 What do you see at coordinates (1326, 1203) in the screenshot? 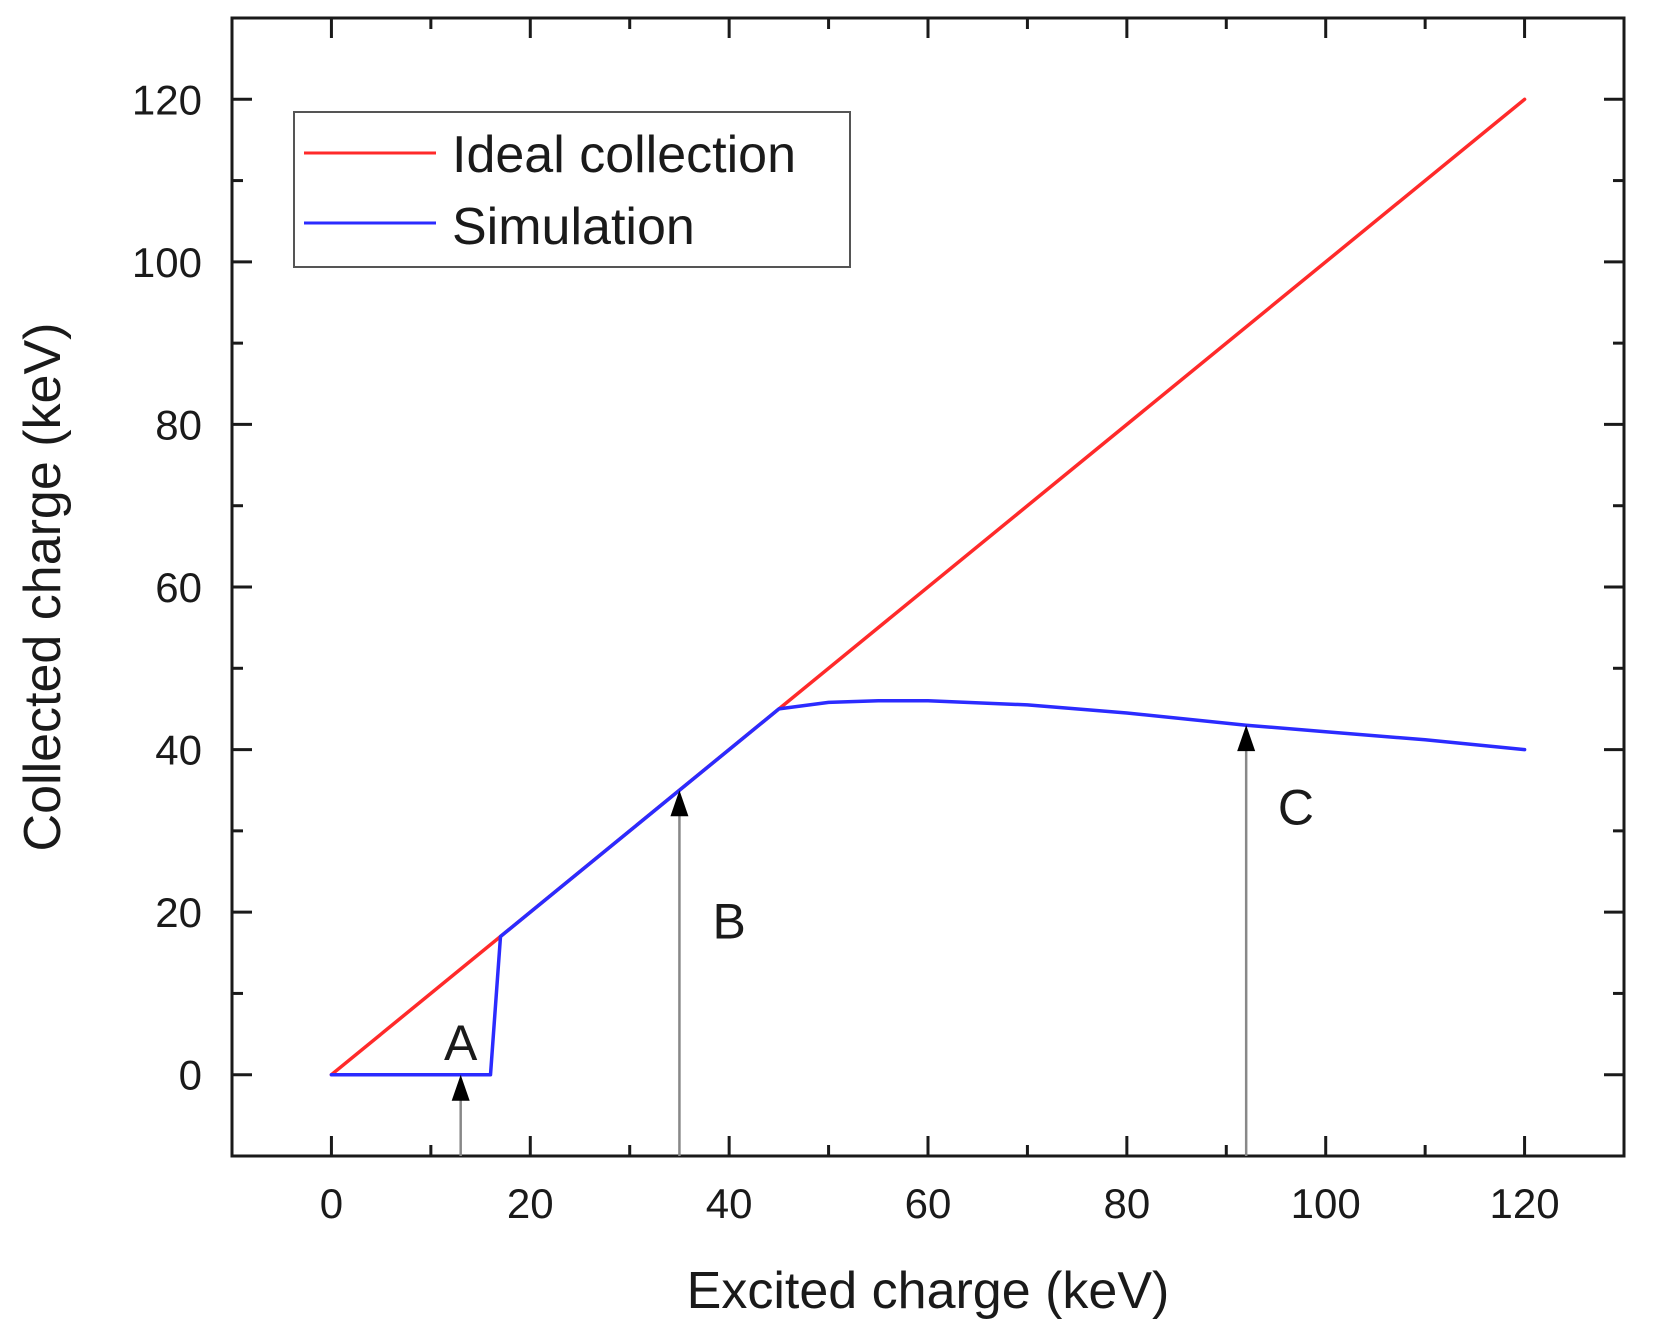
I see `x-tick-label: 100` at bounding box center [1326, 1203].